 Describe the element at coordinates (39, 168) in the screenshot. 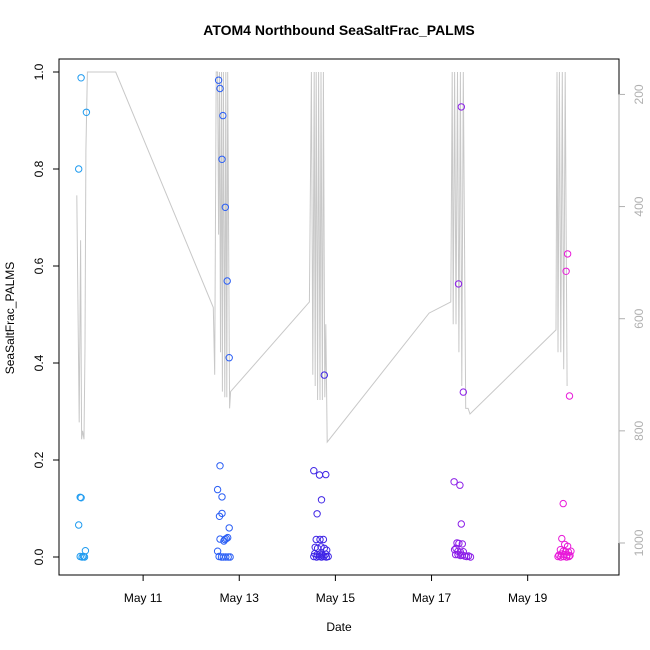

I see `y-tick-label: 0.8` at that location.